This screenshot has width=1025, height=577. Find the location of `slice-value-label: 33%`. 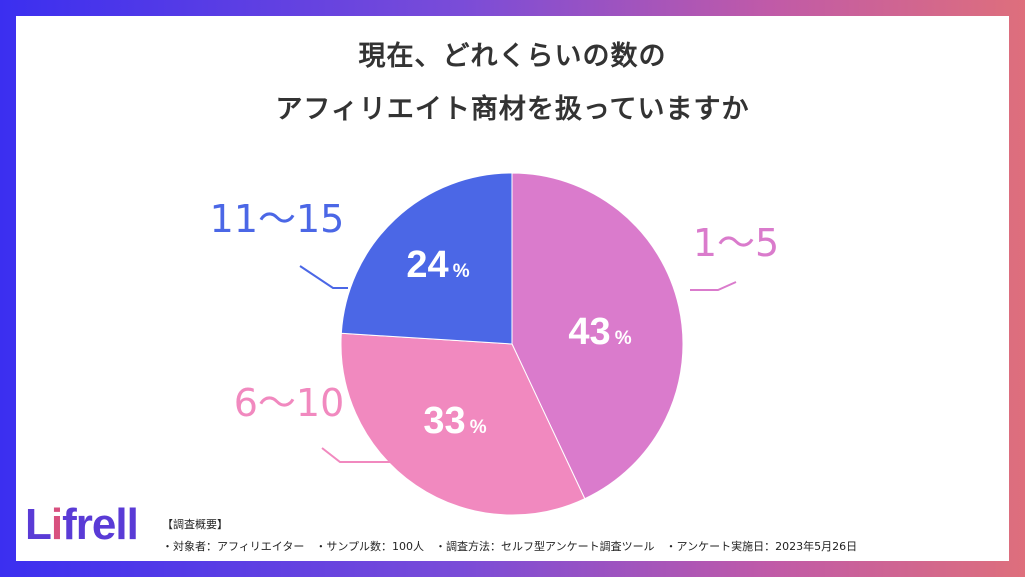

slice-value-label: 33% is located at coordinates (454, 421).